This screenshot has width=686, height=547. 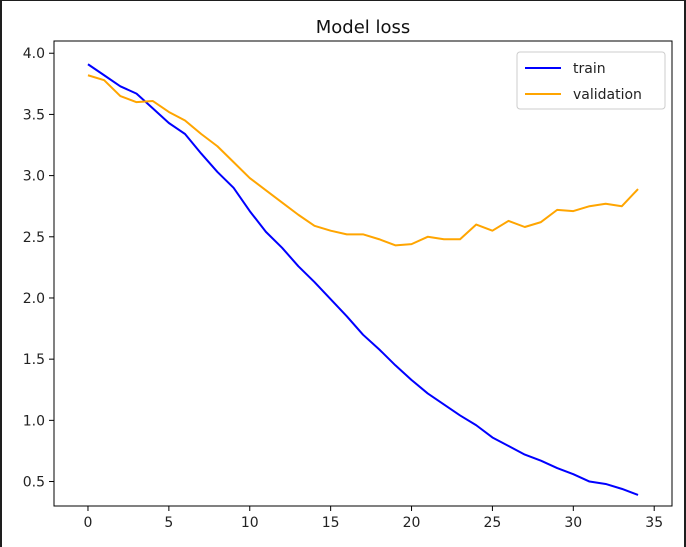 I want to click on x-tick-label: 15, so click(x=331, y=523).